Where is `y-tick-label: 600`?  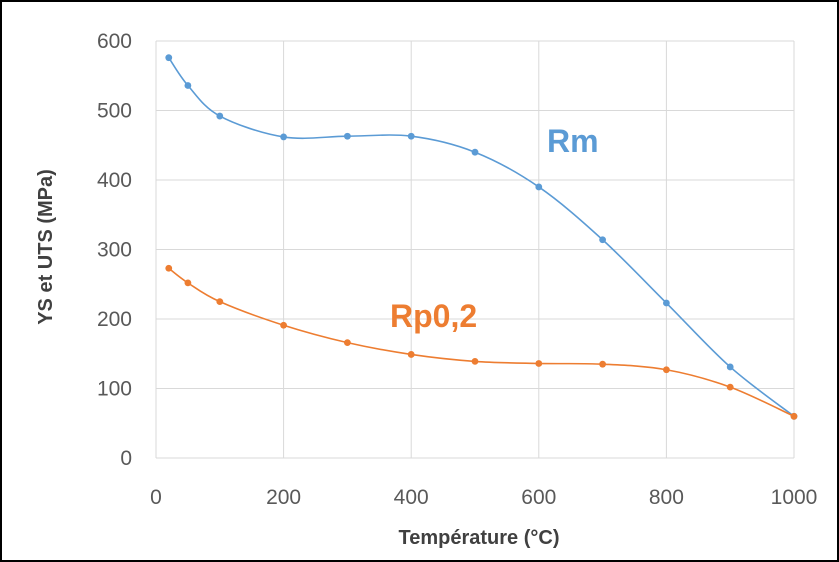 y-tick-label: 600 is located at coordinates (114, 41).